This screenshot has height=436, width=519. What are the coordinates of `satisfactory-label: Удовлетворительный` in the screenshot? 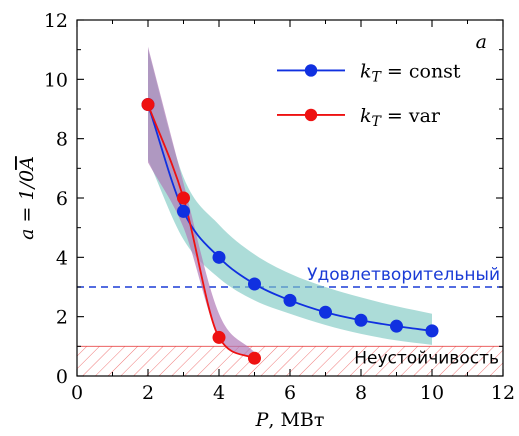 It's located at (403, 275).